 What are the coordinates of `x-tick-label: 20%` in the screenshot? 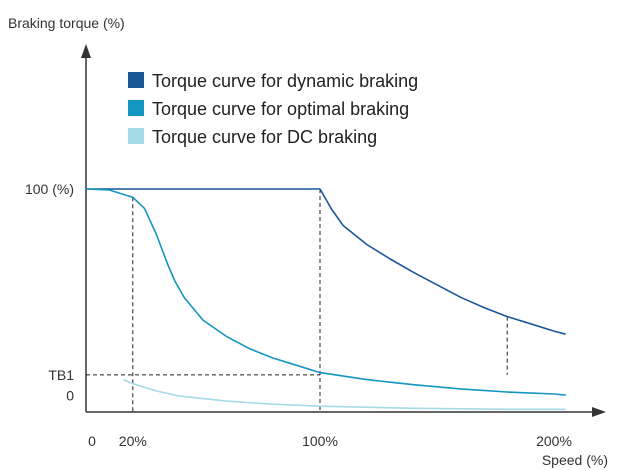 It's located at (133, 441).